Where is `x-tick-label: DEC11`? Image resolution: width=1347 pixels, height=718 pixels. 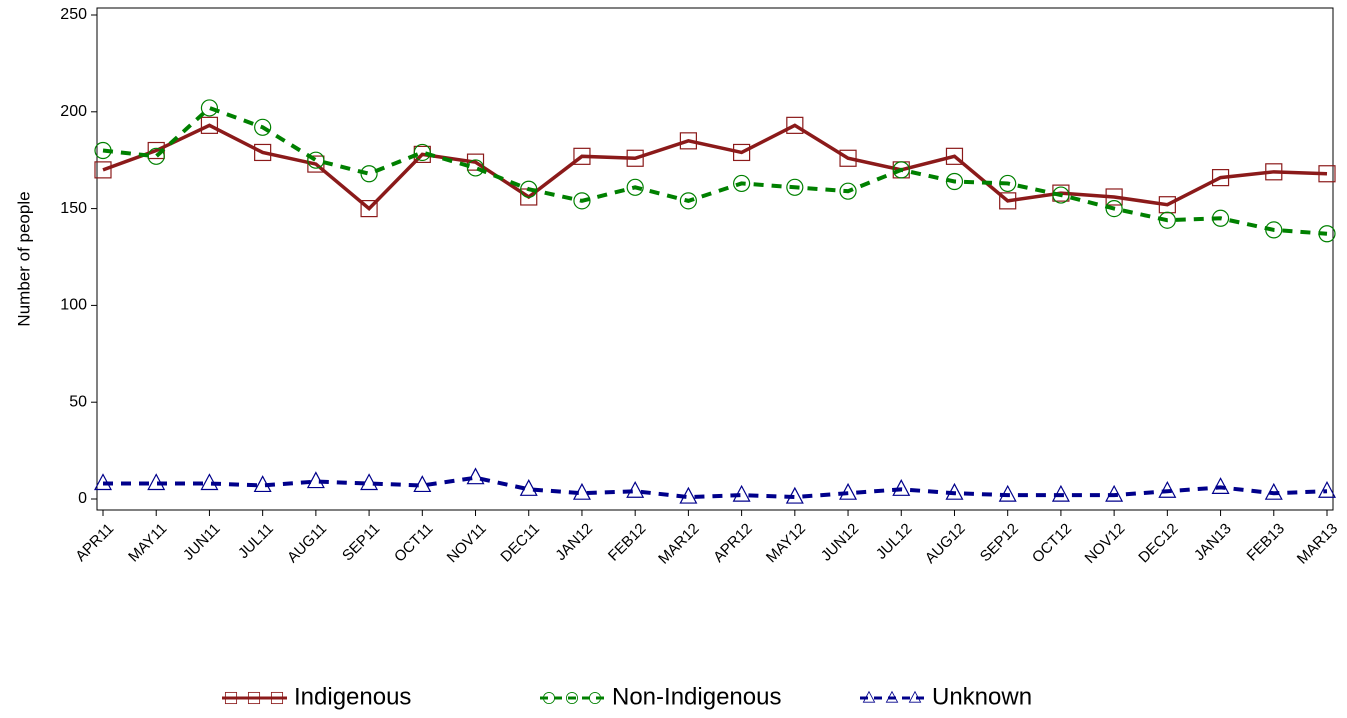 x-tick-label: DEC11 is located at coordinates (519, 542).